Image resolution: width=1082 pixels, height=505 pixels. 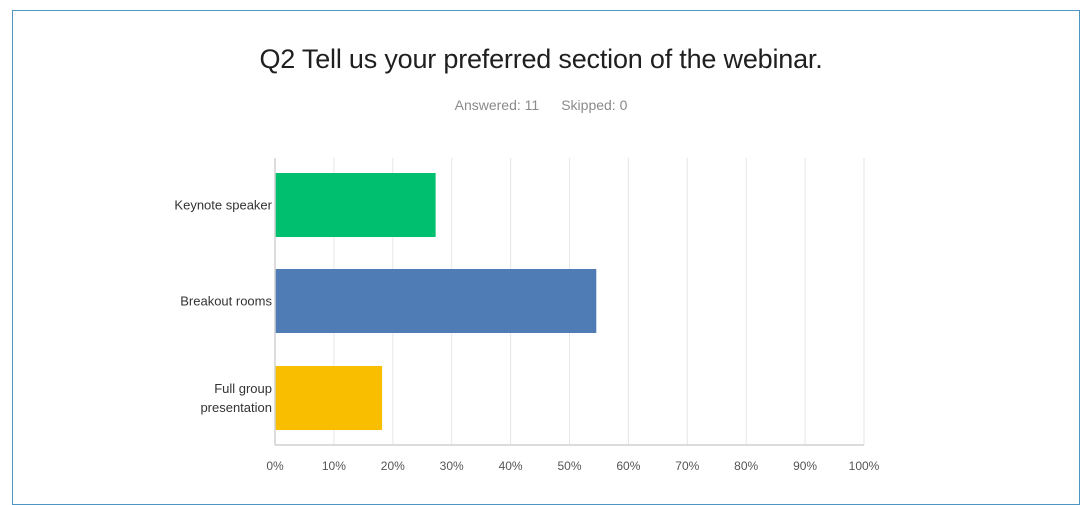 What do you see at coordinates (594, 105) in the screenshot?
I see `skipped-count: Skipped: 0` at bounding box center [594, 105].